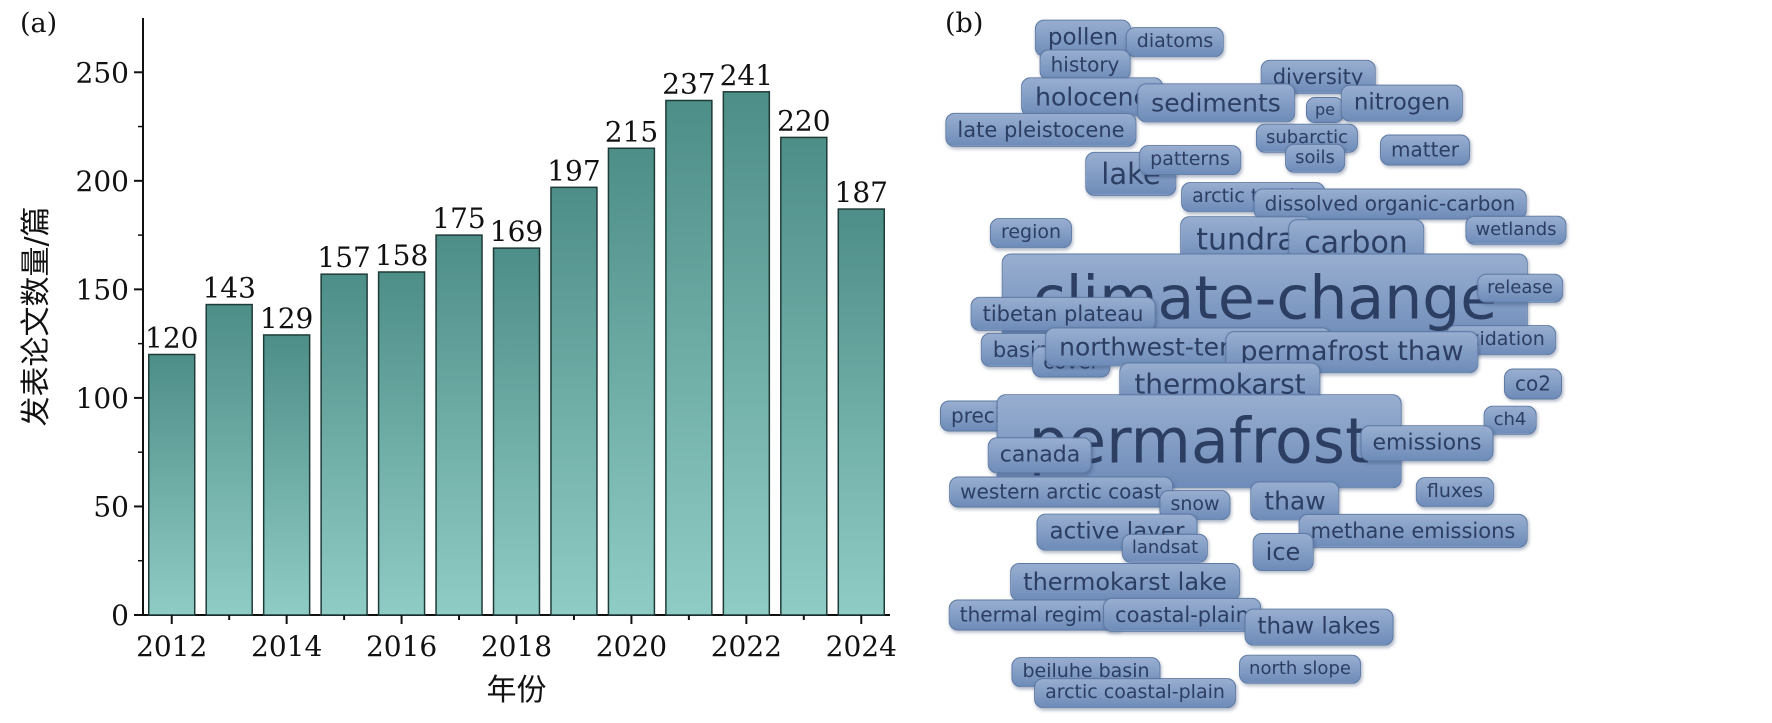 Image resolution: width=1772 pixels, height=723 pixels. Describe the element at coordinates (36, 316) in the screenshot. I see `y-axis-title: 发表论文数量/篇` at that location.